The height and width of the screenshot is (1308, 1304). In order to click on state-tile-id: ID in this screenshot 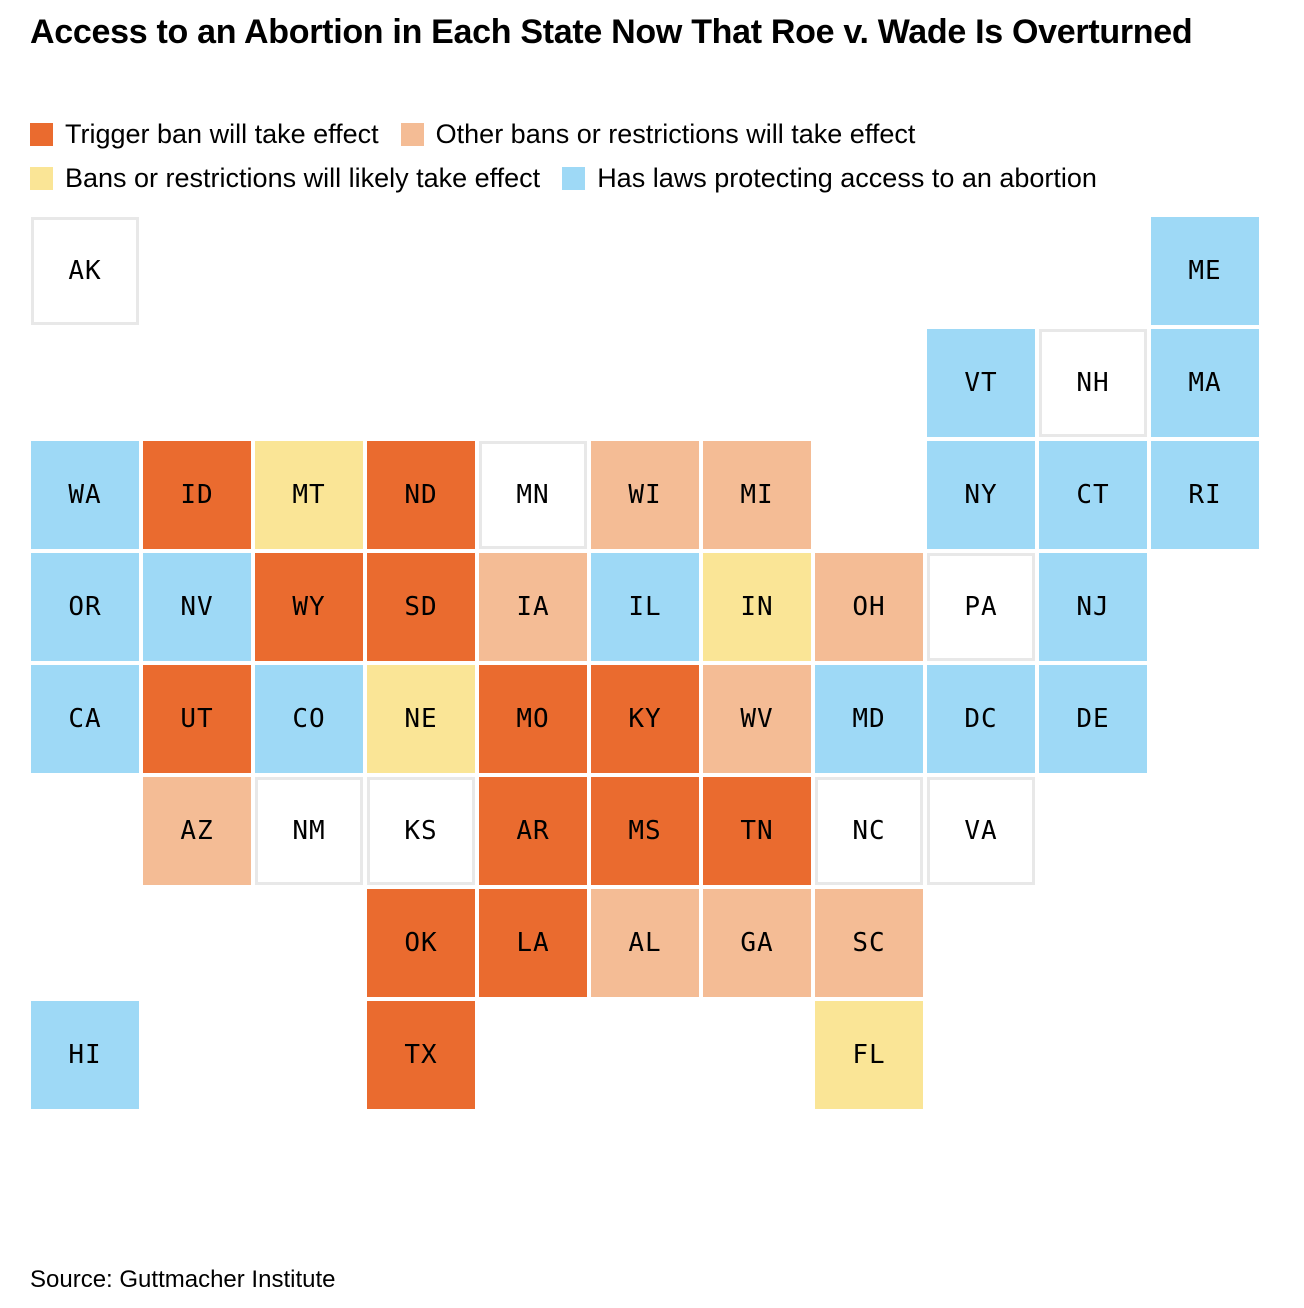, I will do `click(197, 495)`.